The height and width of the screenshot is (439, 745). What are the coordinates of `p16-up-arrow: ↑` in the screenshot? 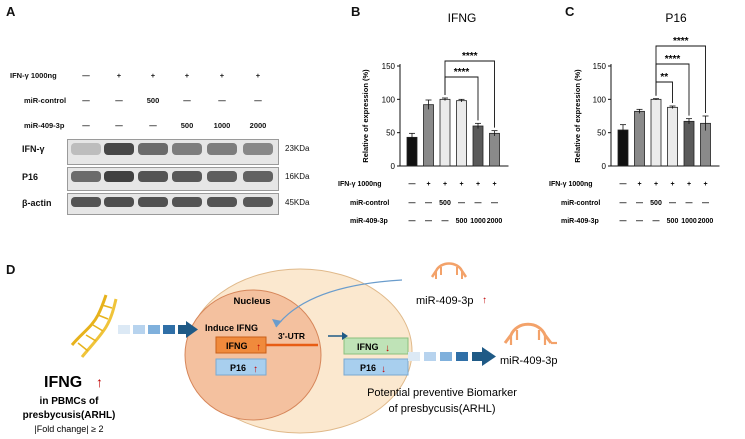 It's located at (255, 369).